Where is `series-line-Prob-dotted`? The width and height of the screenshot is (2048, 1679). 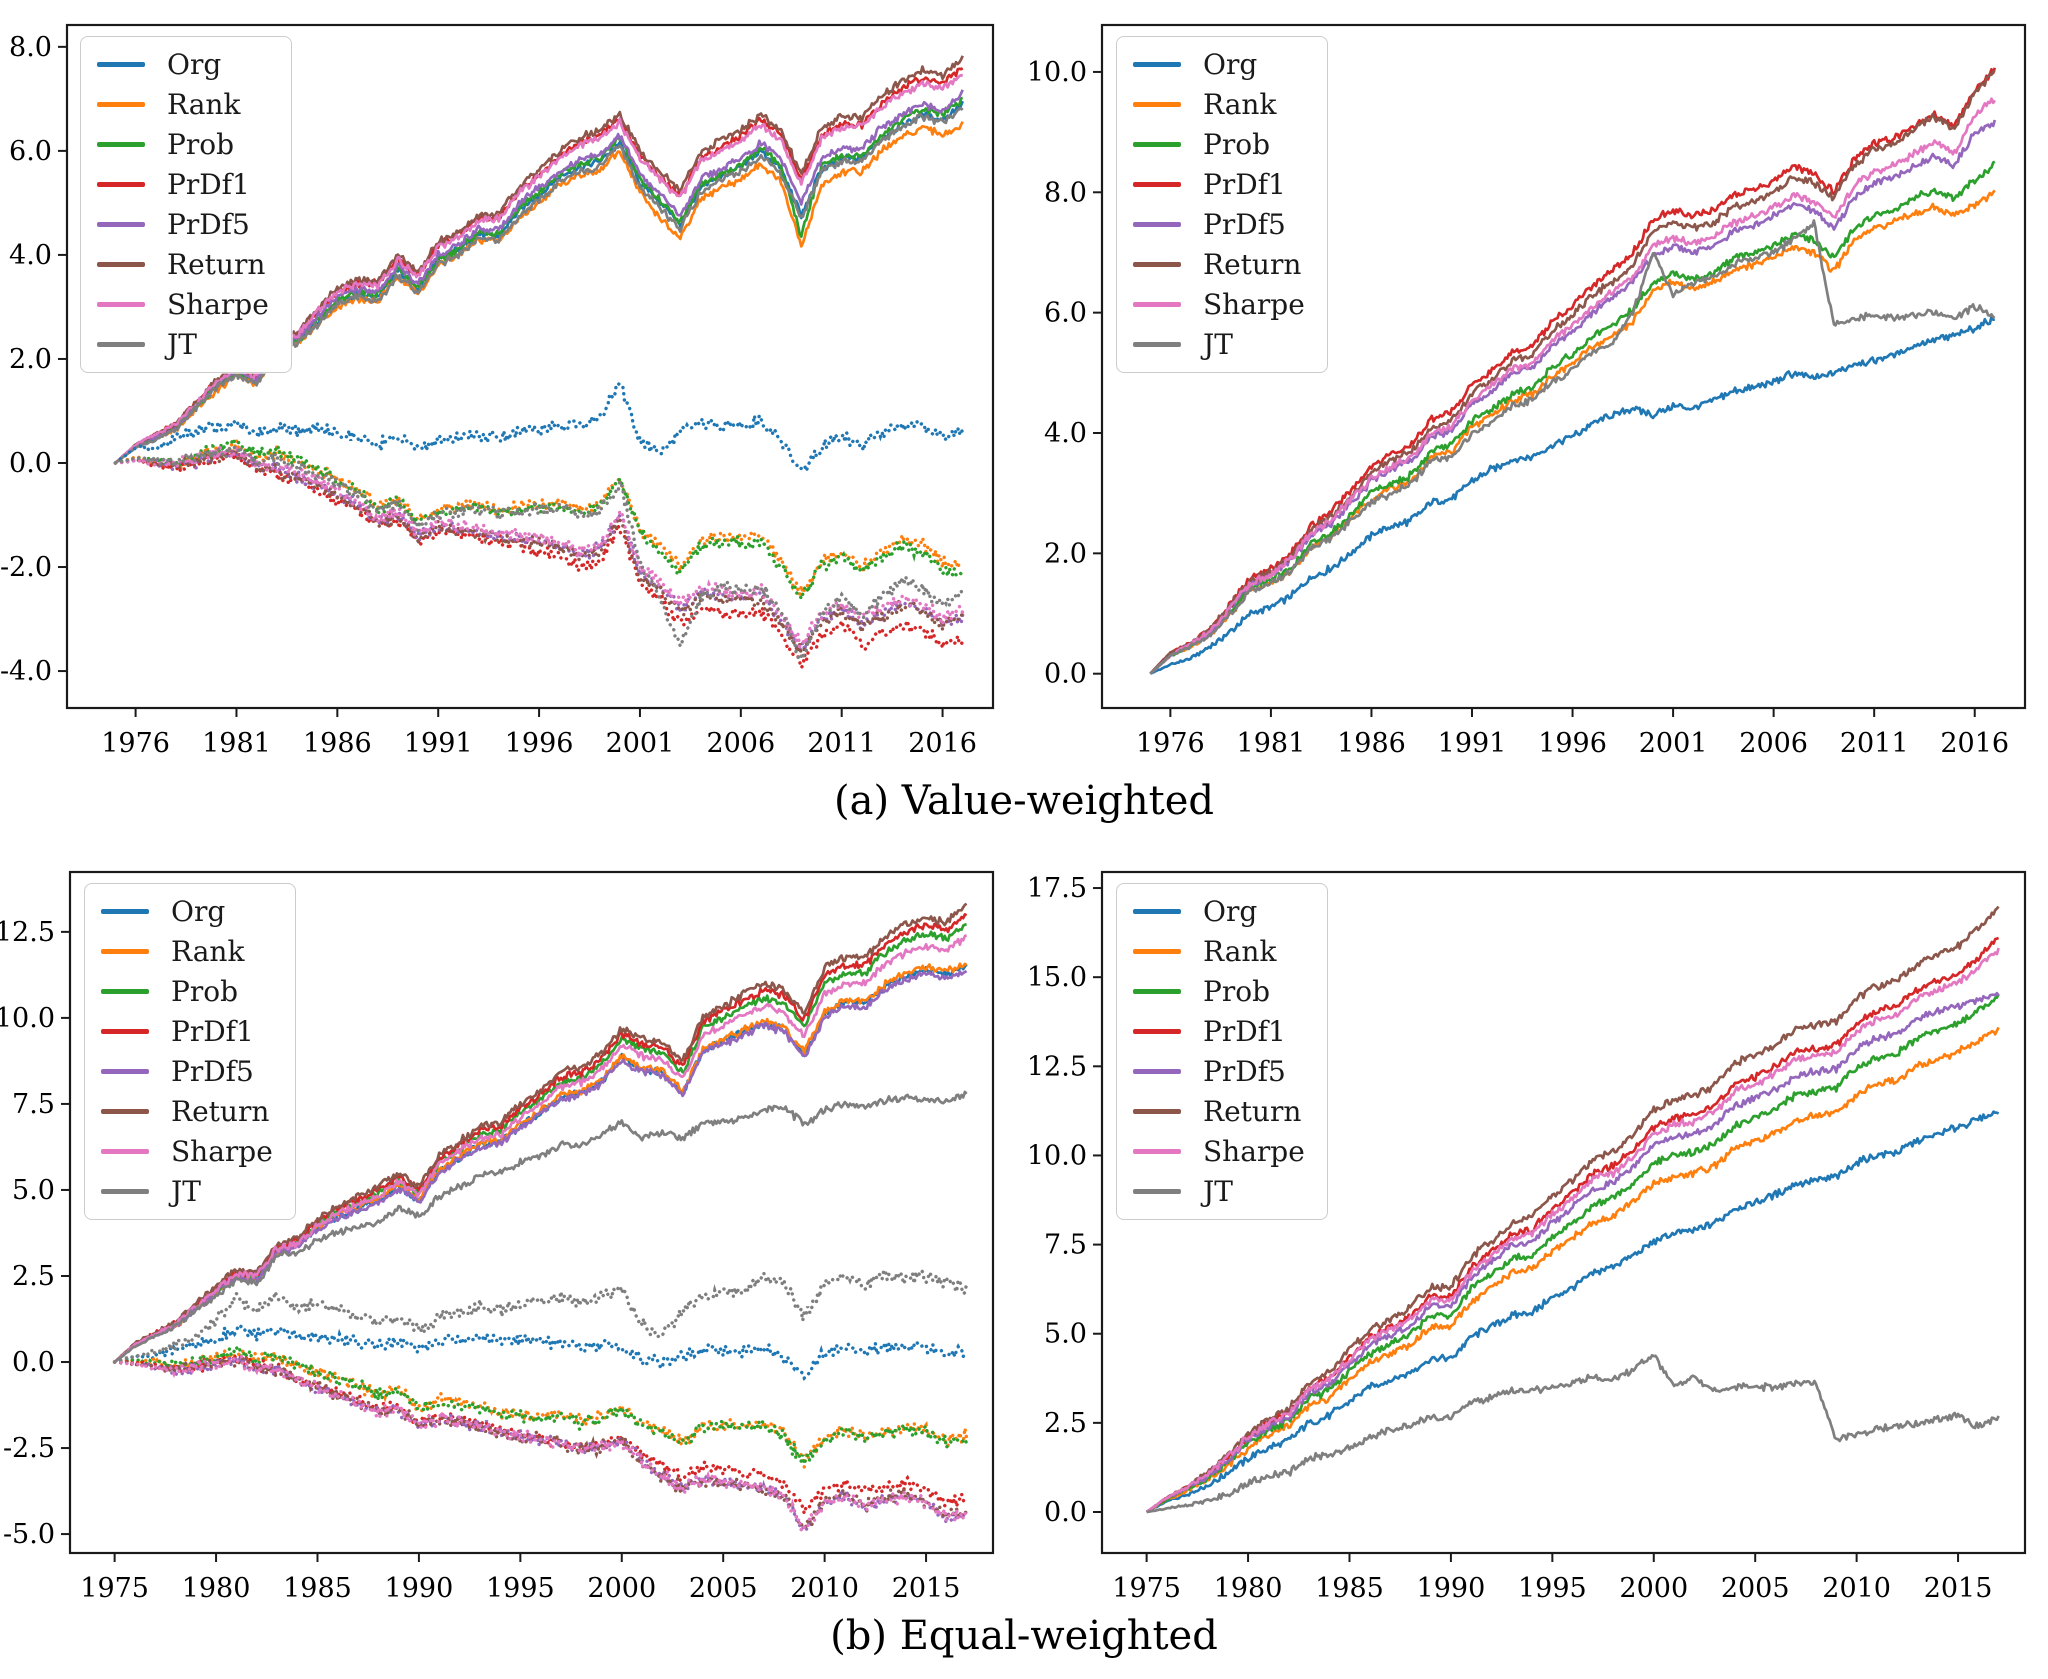
series-line-Prob-dotted is located at coordinates (539, 519).